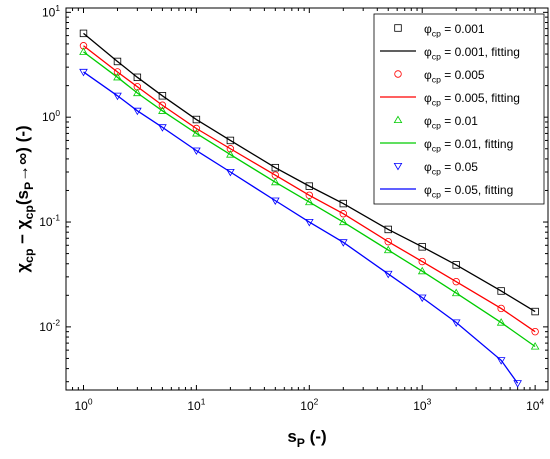 The height and width of the screenshot is (459, 550). What do you see at coordinates (459, 109) in the screenshot?
I see `legend-box` at bounding box center [459, 109].